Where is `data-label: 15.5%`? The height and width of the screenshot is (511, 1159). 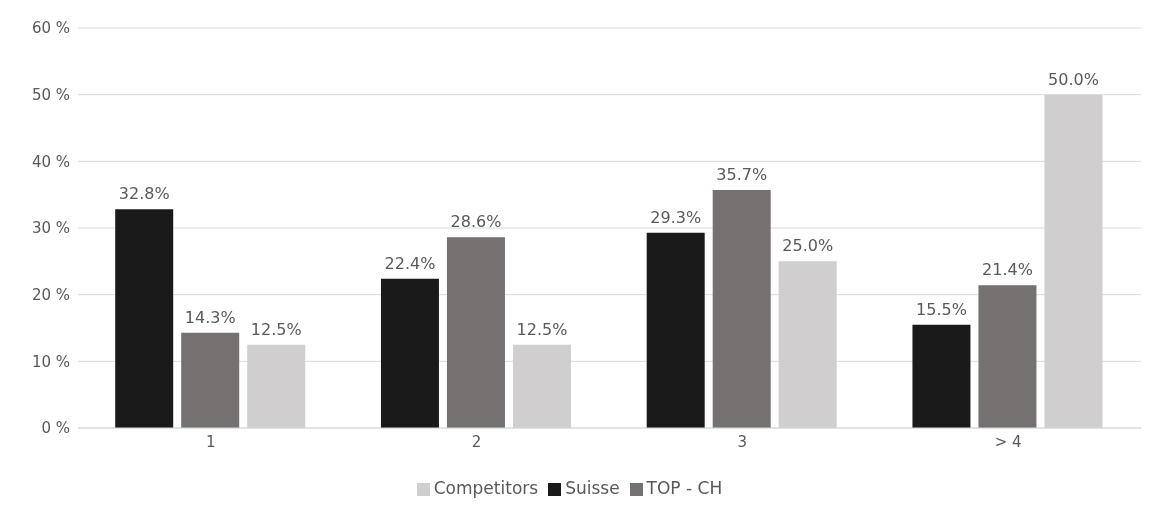
data-label: 15.5% is located at coordinates (941, 309).